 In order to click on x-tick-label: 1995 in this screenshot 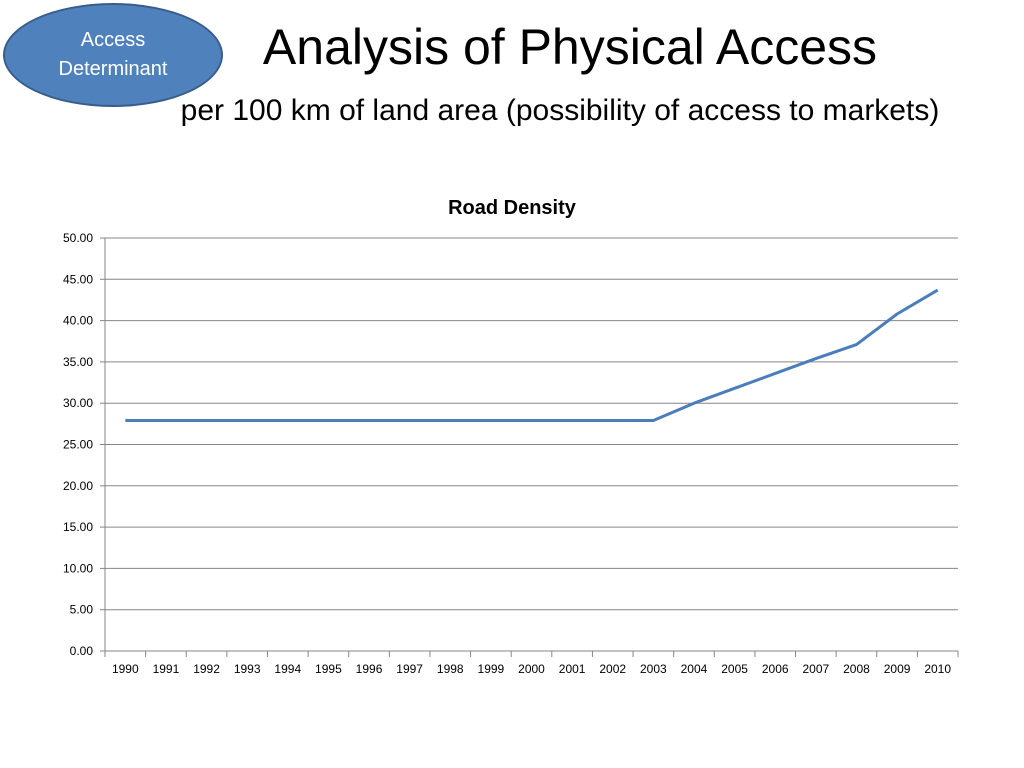, I will do `click(328, 669)`.